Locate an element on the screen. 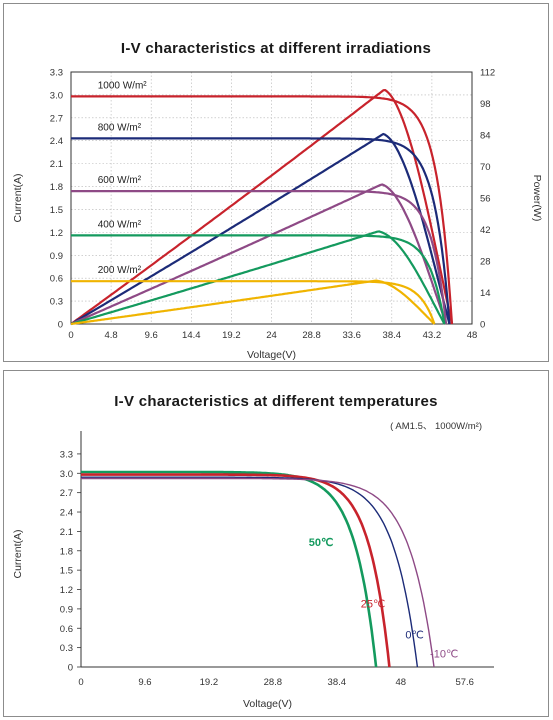 The width and height of the screenshot is (553, 720). x-tick-label: 24 is located at coordinates (271, 335).